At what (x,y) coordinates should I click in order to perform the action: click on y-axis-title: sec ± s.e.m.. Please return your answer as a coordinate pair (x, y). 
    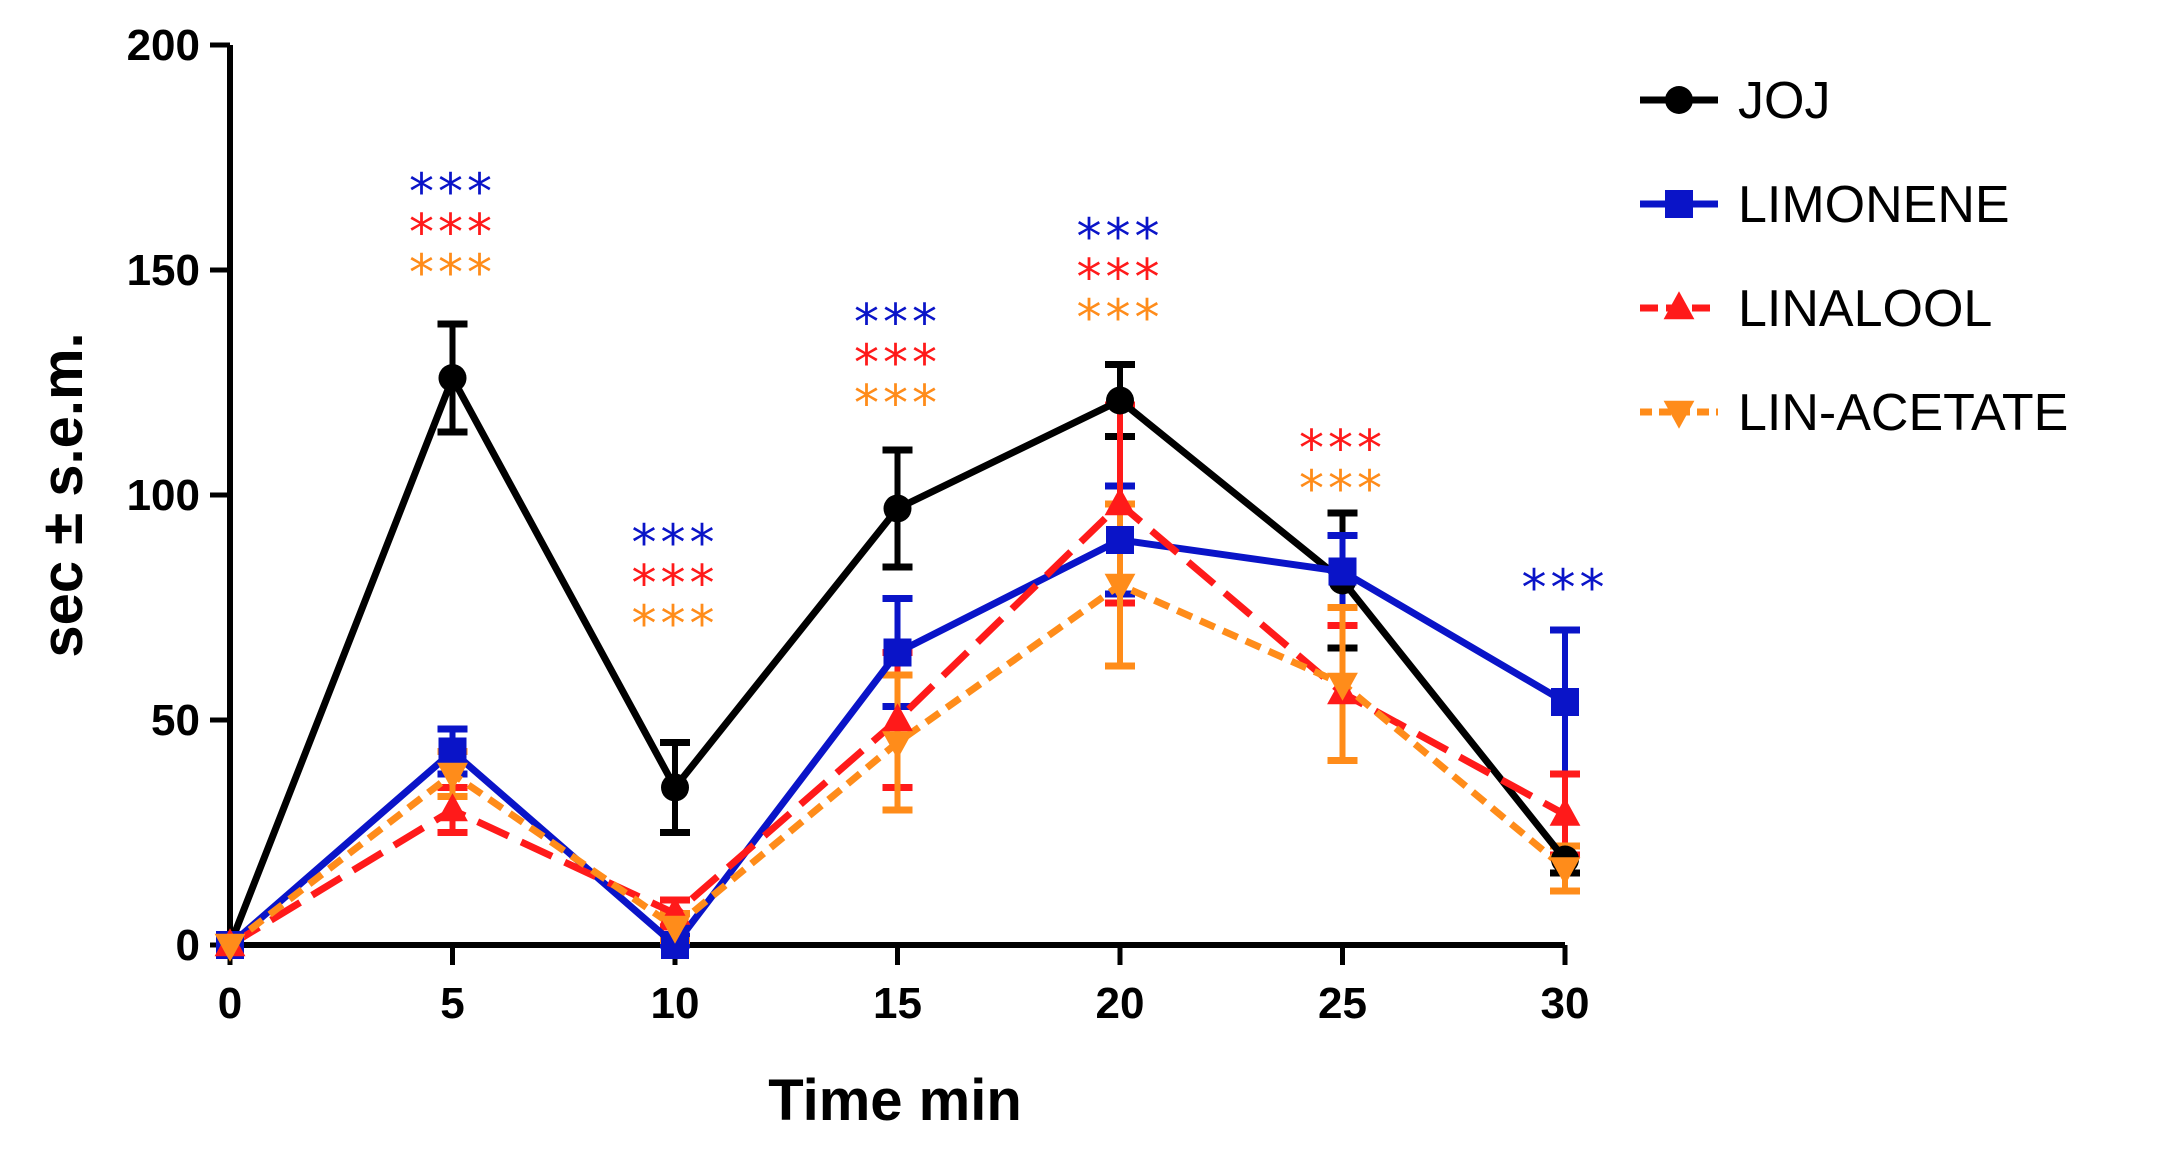
    Looking at the image, I should click on (62, 494).